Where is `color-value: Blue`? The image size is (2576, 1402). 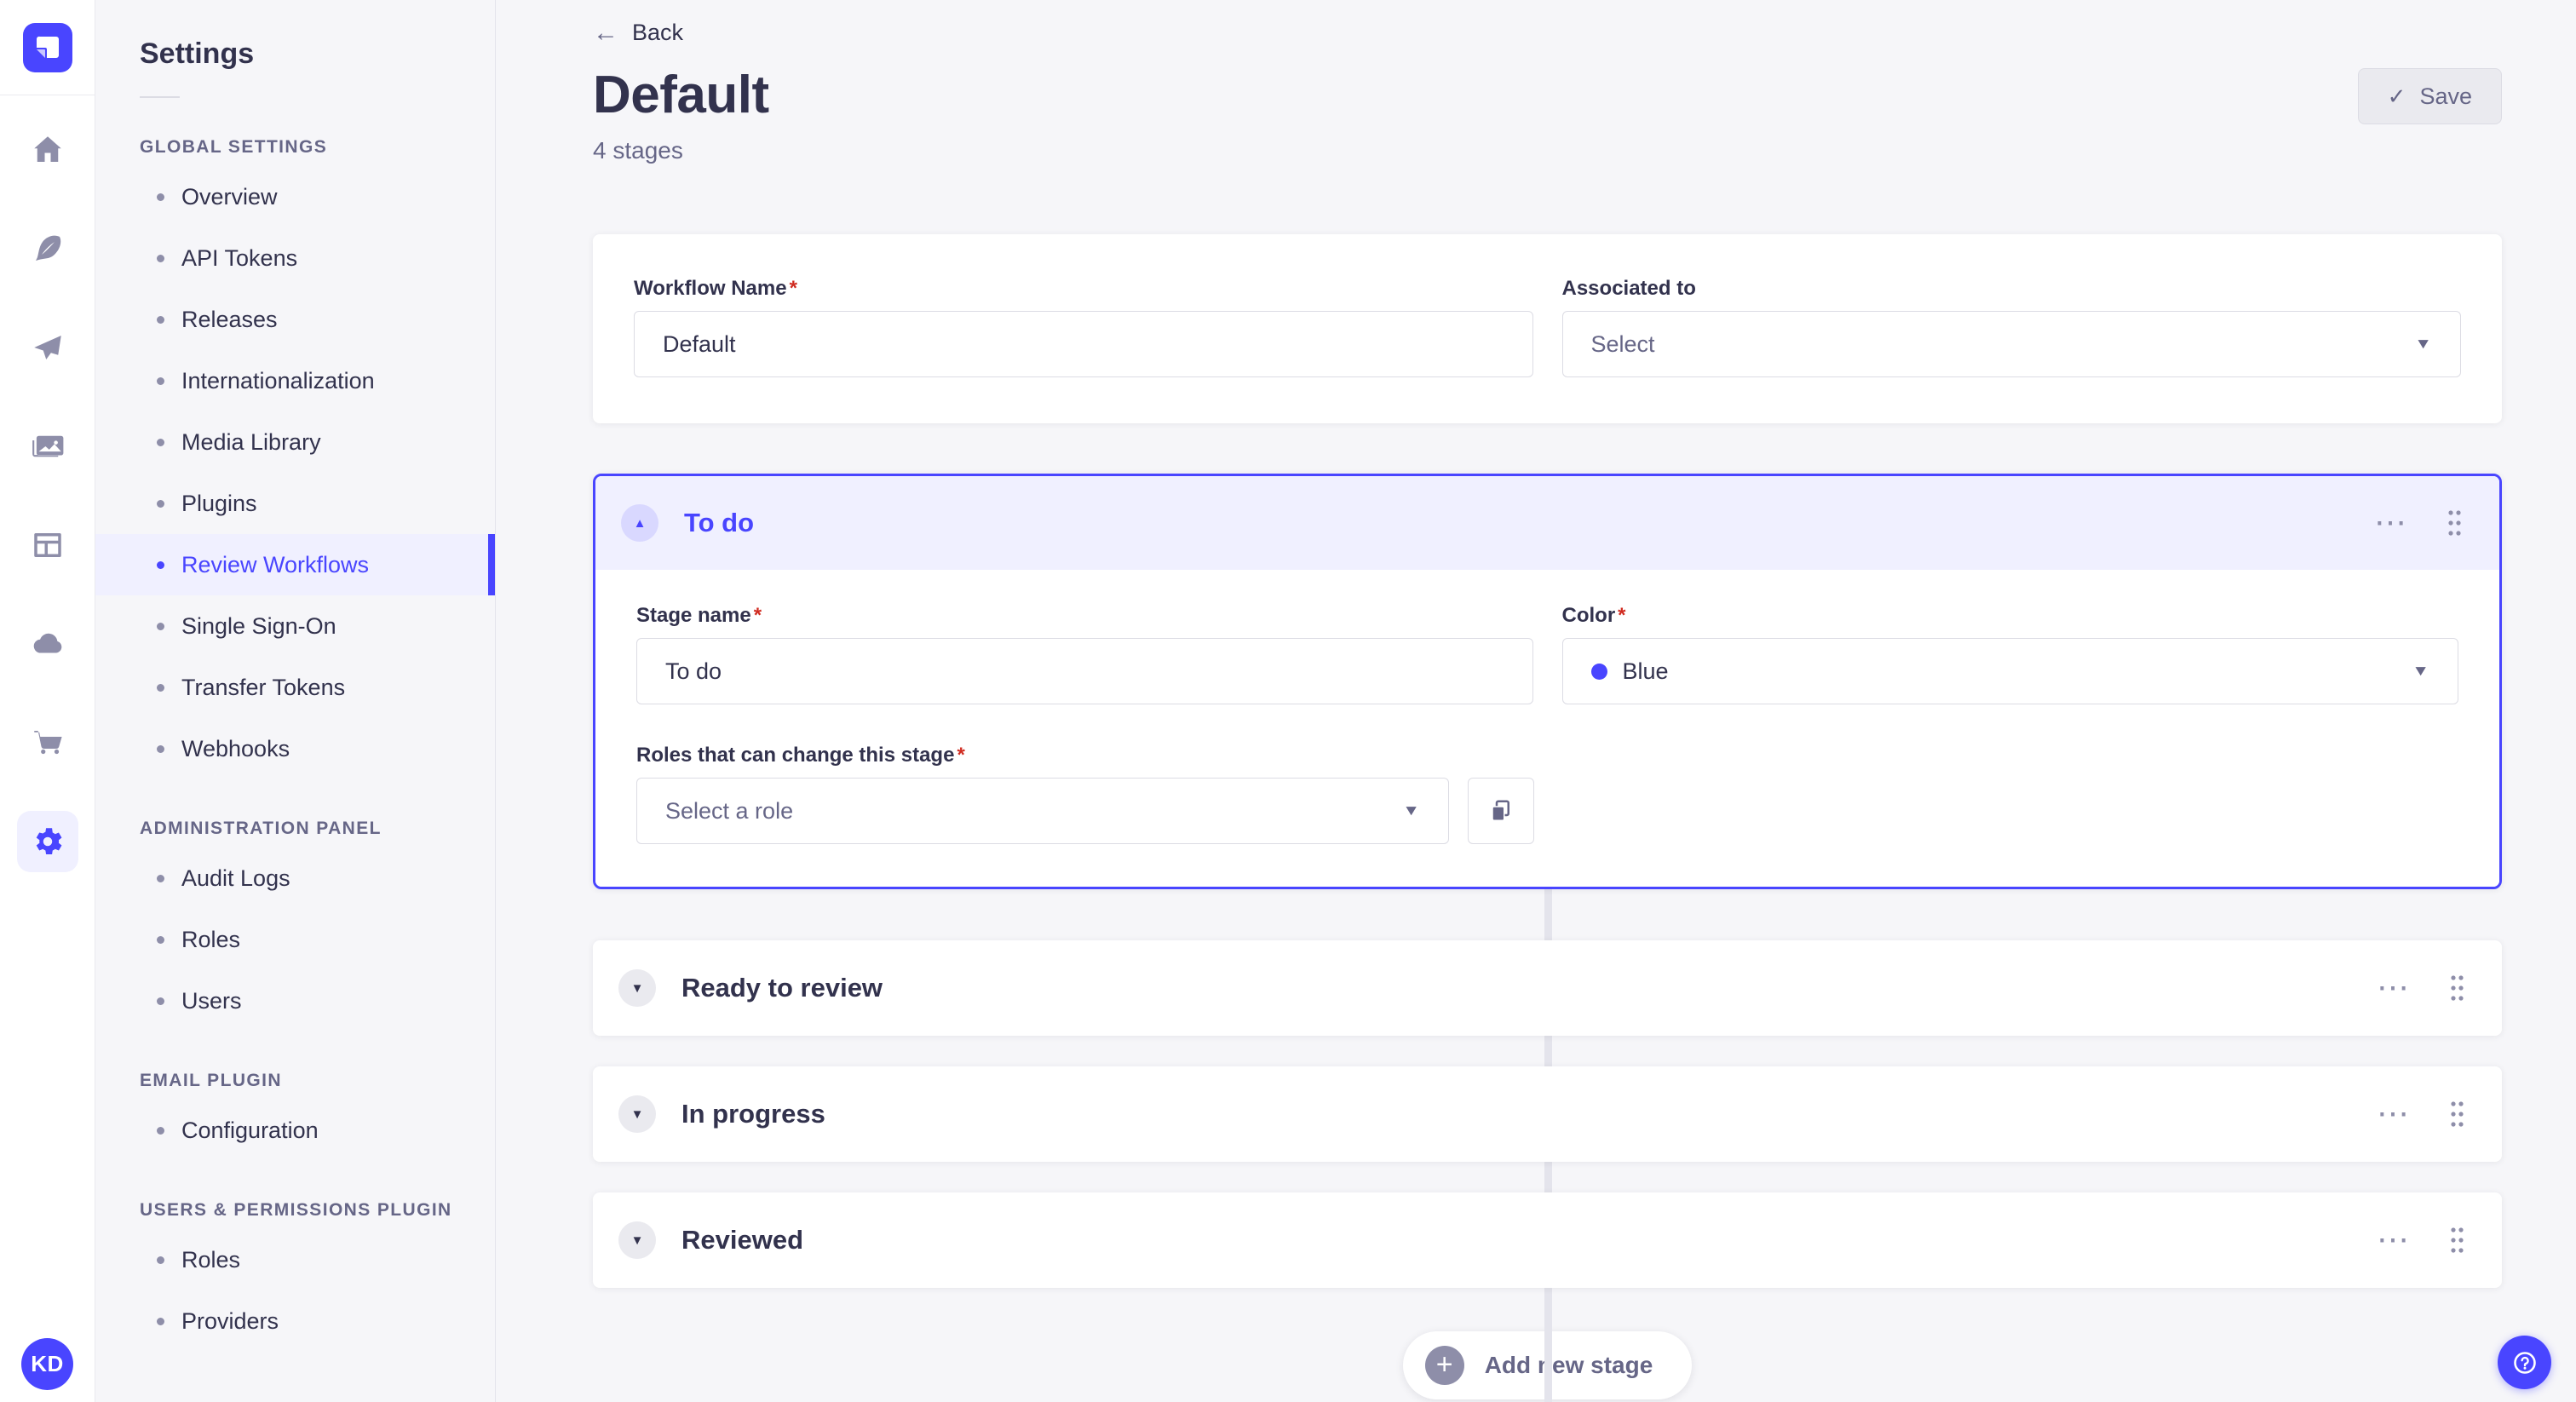 color-value: Blue is located at coordinates (1646, 671).